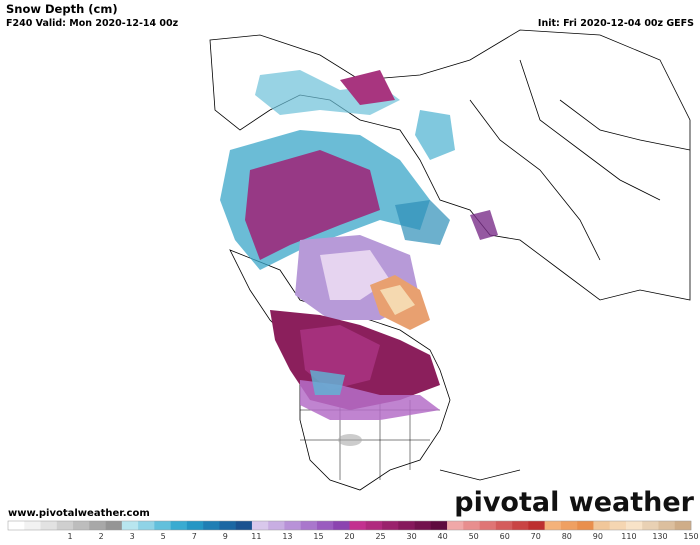  I want to click on colorbar-label: 9, so click(225, 536).